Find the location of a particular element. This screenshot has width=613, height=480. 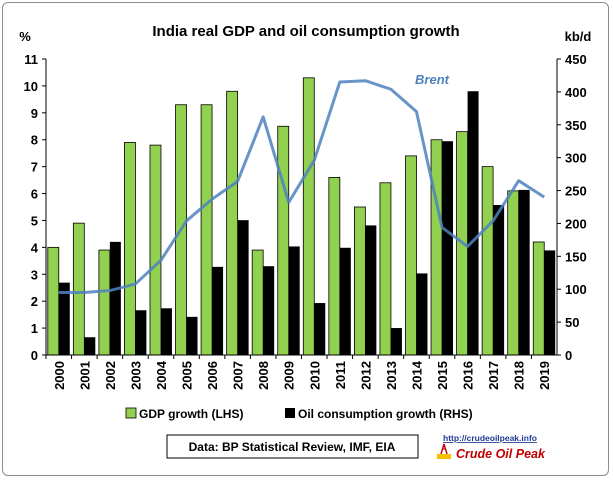

right-tick-label: 150 is located at coordinates (576, 256).